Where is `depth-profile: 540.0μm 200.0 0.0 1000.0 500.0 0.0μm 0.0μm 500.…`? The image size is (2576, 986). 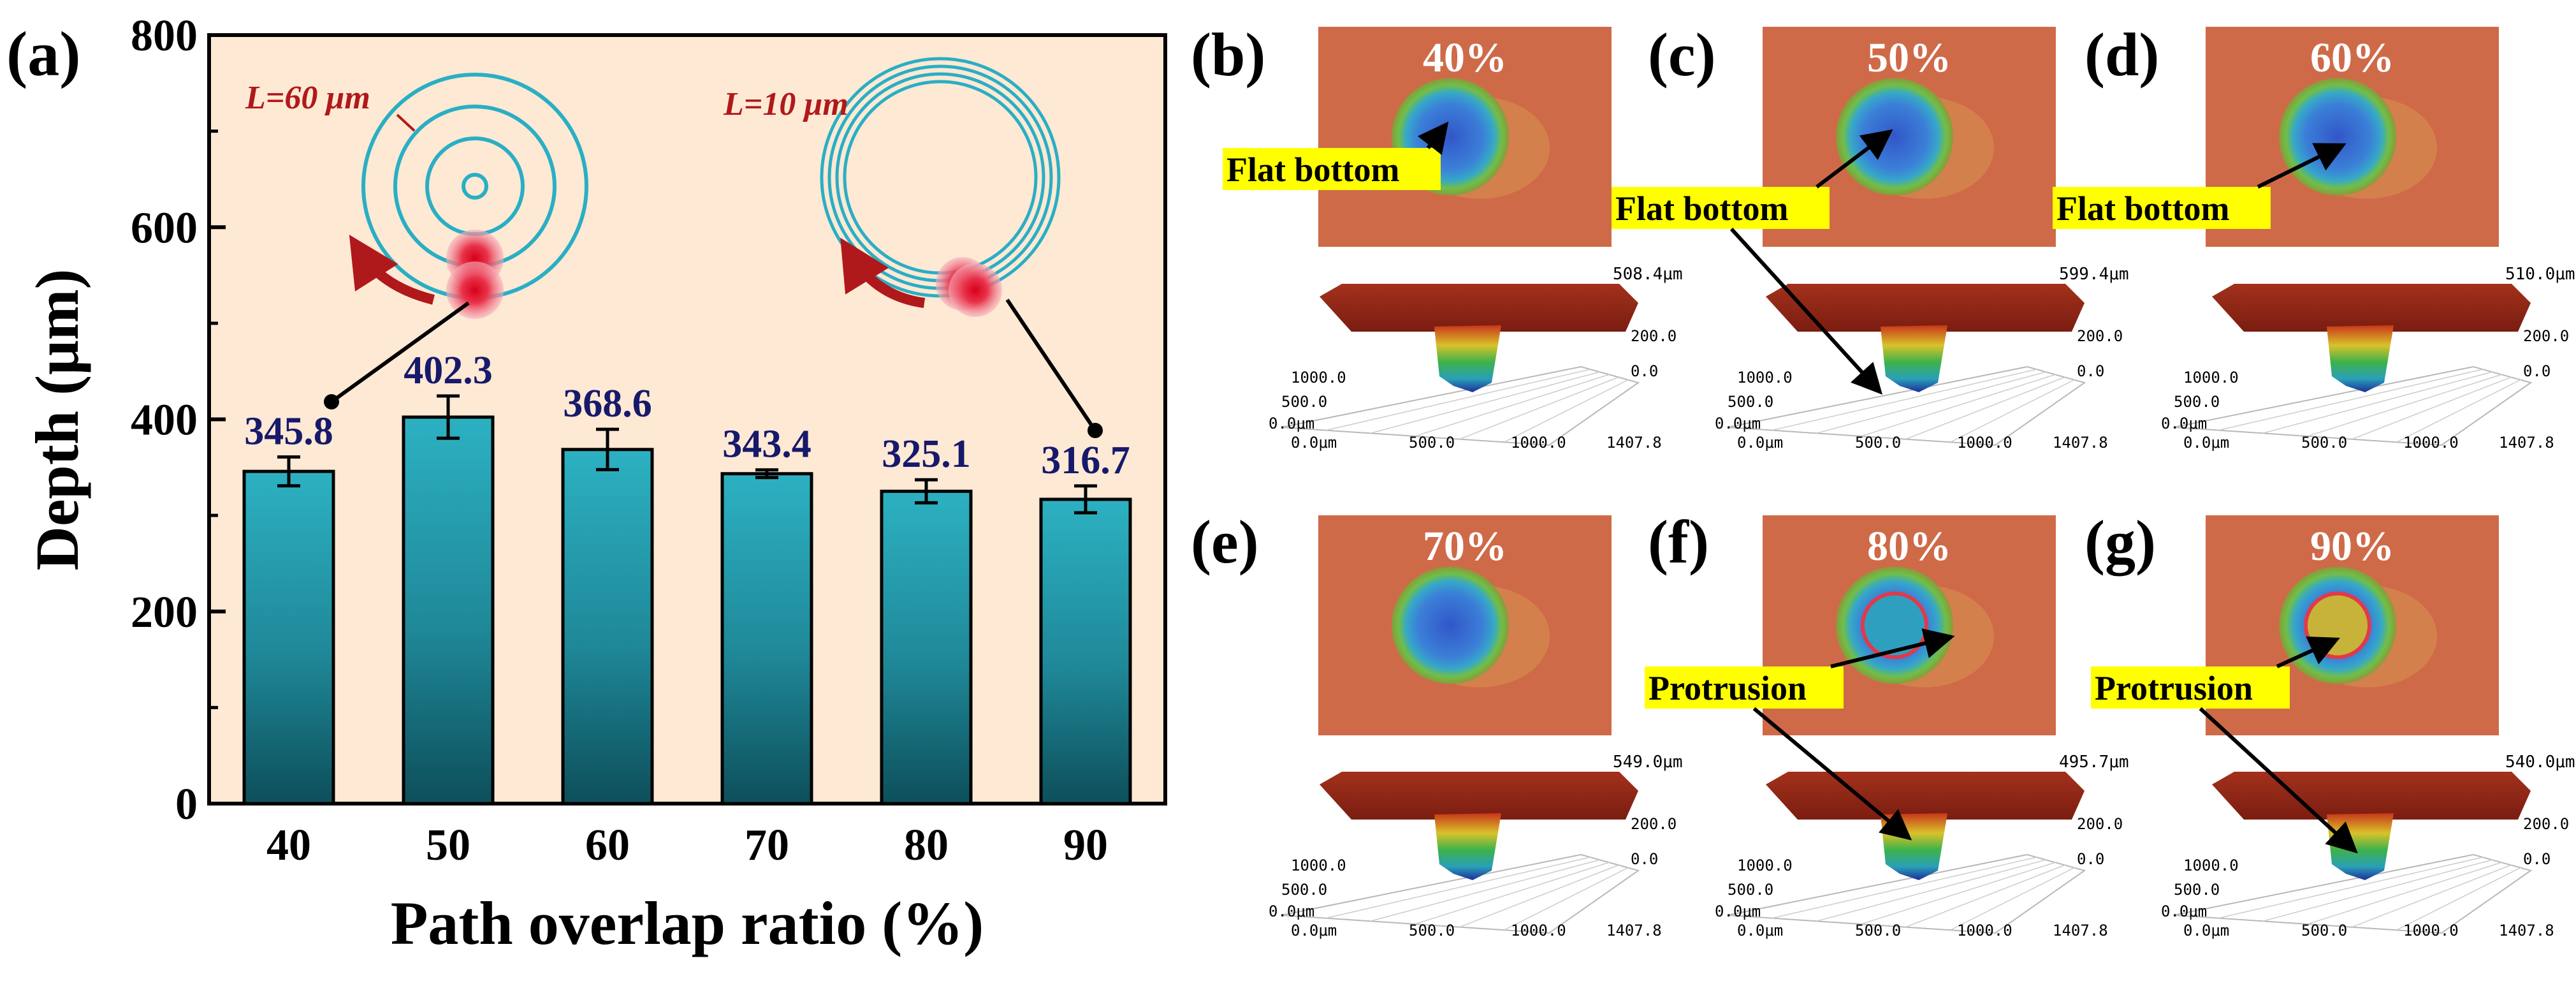
depth-profile: 540.0μm 200.0 0.0 1000.0 500.0 0.0μm 0.0μm 500.… is located at coordinates (2368, 846).